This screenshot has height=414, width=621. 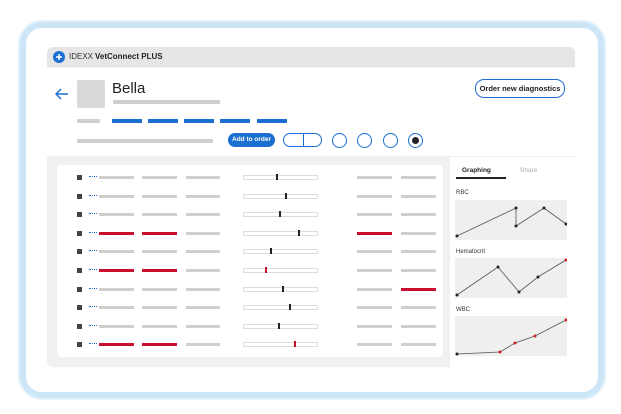 I want to click on print-button, so click(x=302, y=140).